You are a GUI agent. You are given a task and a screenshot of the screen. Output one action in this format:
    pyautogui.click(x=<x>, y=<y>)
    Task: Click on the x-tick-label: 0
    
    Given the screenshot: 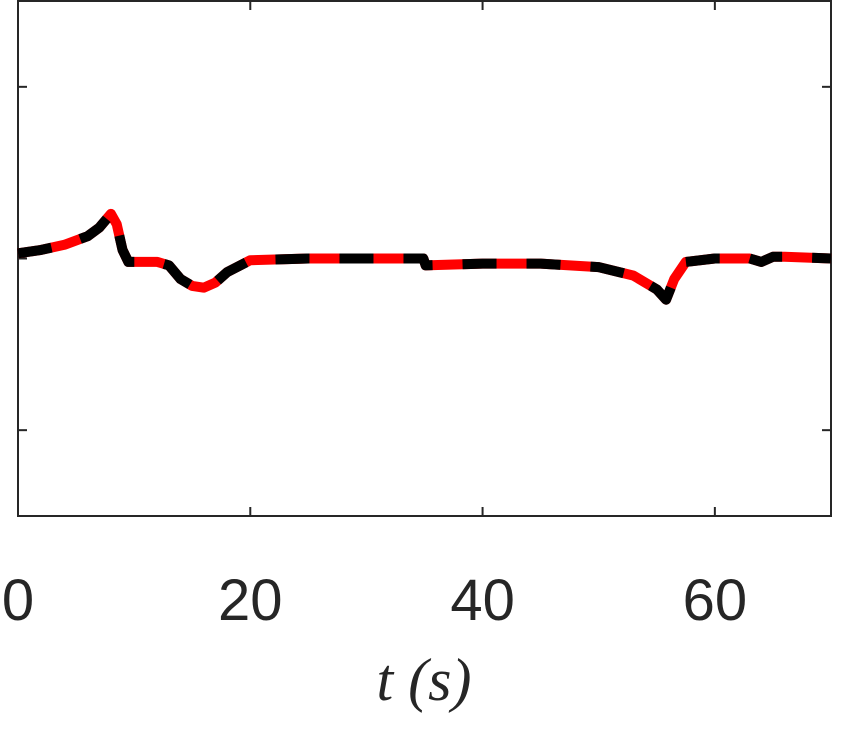 What is the action you would take?
    pyautogui.click(x=18, y=600)
    